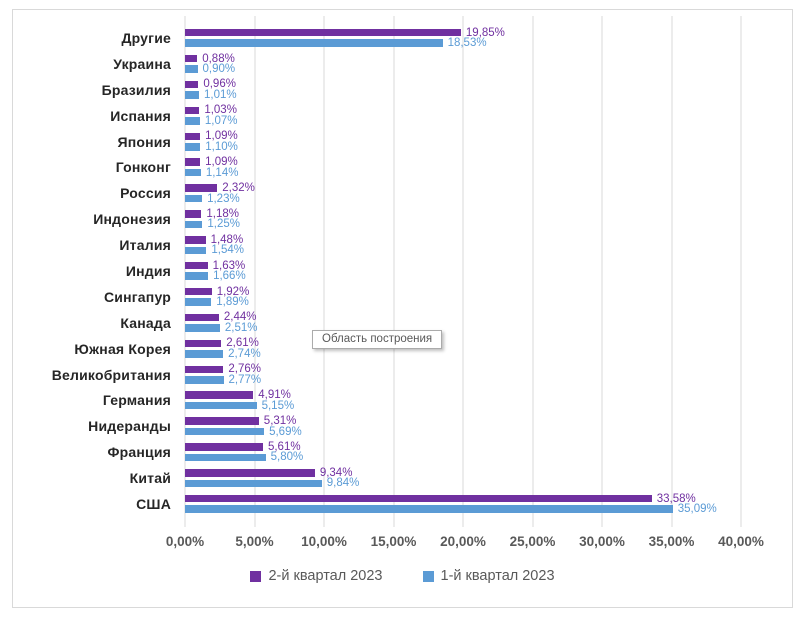  I want to click on barline: 5,80%, so click(463, 457).